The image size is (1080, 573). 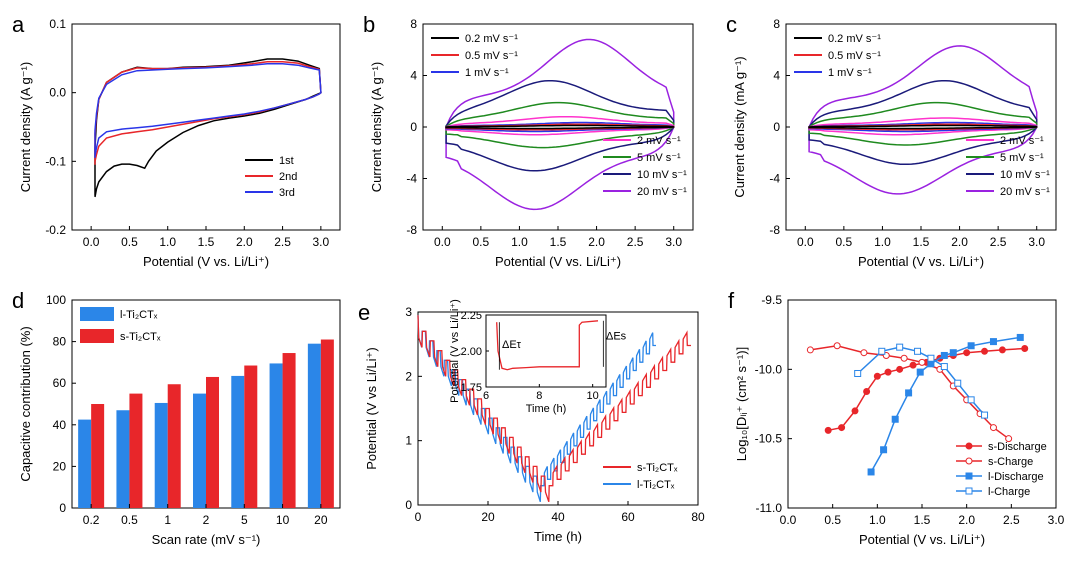 What do you see at coordinates (244, 520) in the screenshot?
I see `x-tick-label: 5` at bounding box center [244, 520].